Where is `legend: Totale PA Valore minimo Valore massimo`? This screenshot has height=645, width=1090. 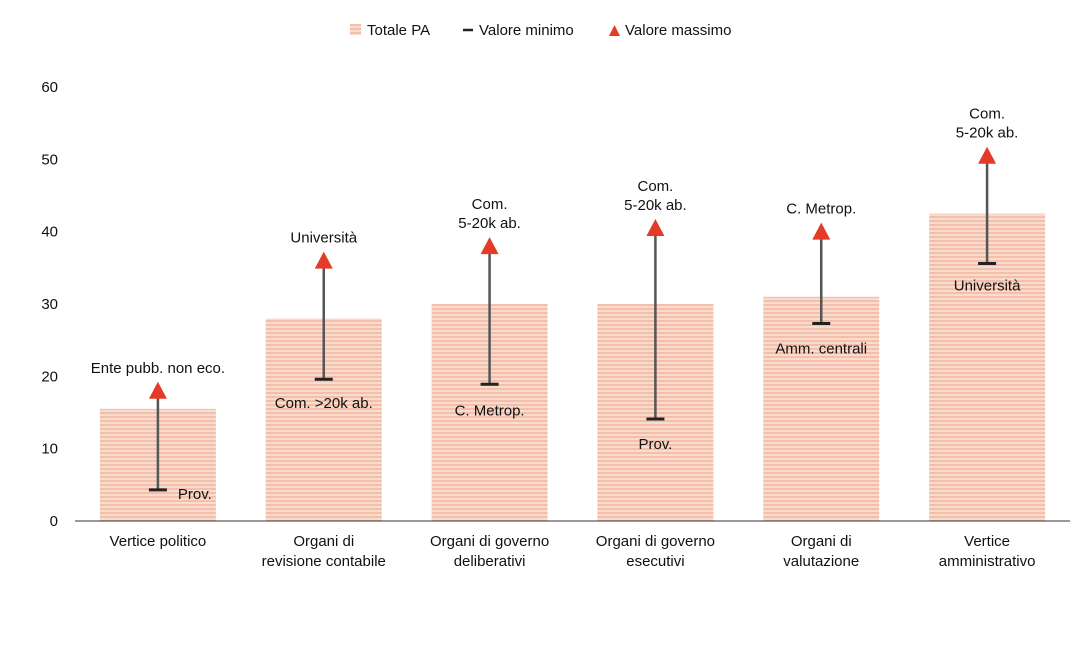
legend: Totale PA Valore minimo Valore massimo is located at coordinates (540, 30).